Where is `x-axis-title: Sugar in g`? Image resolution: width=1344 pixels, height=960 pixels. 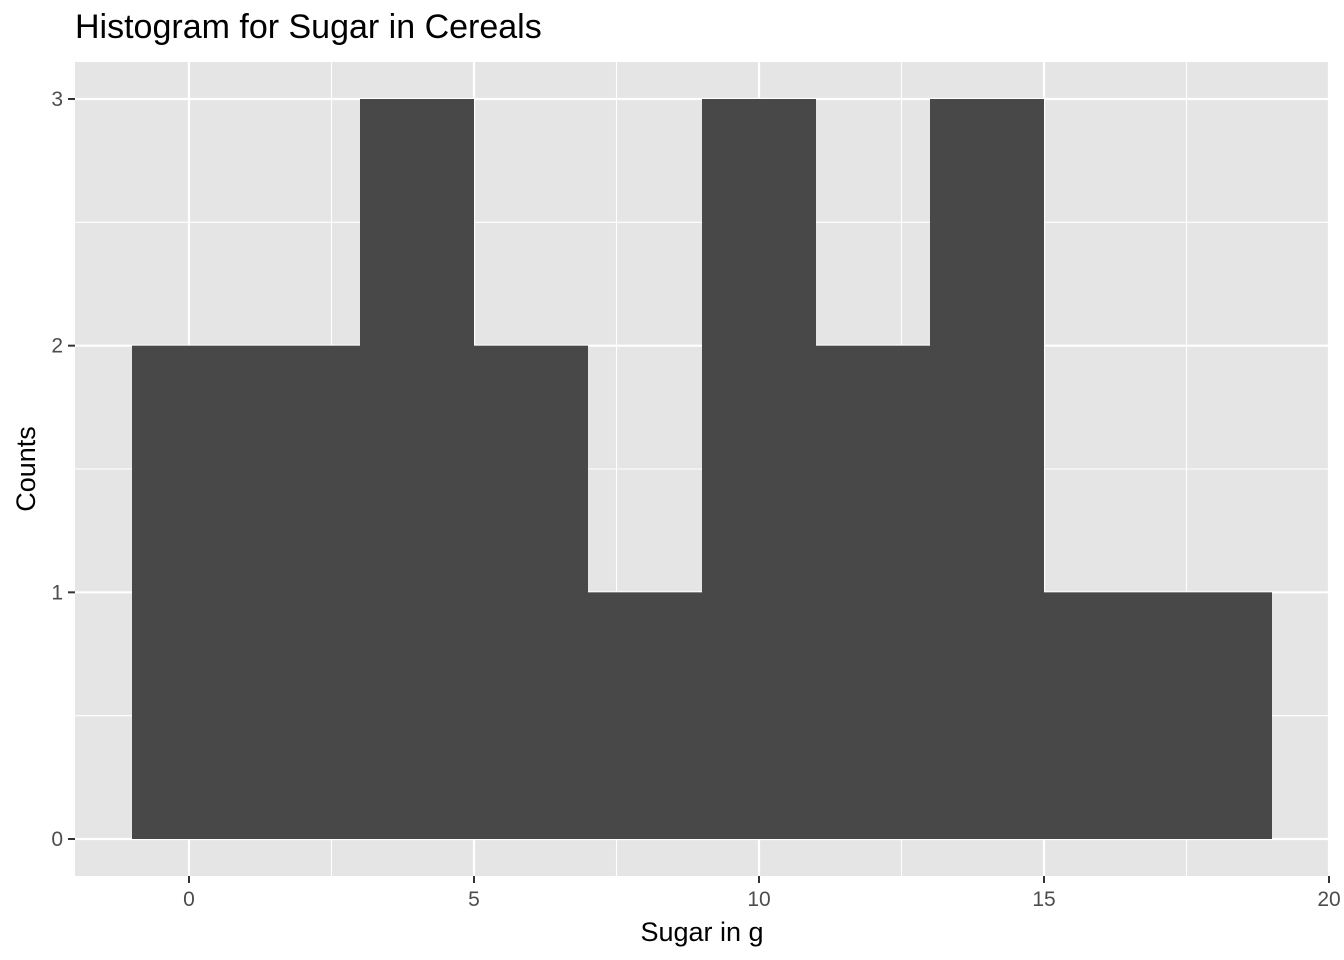
x-axis-title: Sugar in g is located at coordinates (701, 932).